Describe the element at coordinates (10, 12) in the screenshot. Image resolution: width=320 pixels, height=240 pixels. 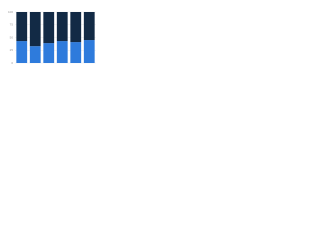
I see `y-tick-label: 100` at that location.